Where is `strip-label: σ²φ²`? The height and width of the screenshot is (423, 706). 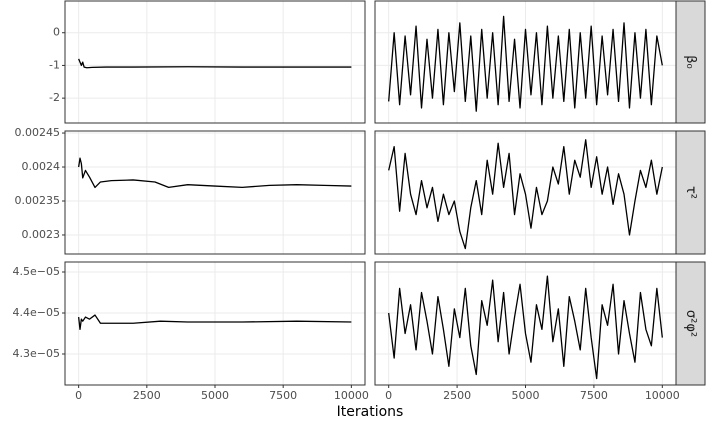
strip-label: σ²φ² is located at coordinates (690, 323).